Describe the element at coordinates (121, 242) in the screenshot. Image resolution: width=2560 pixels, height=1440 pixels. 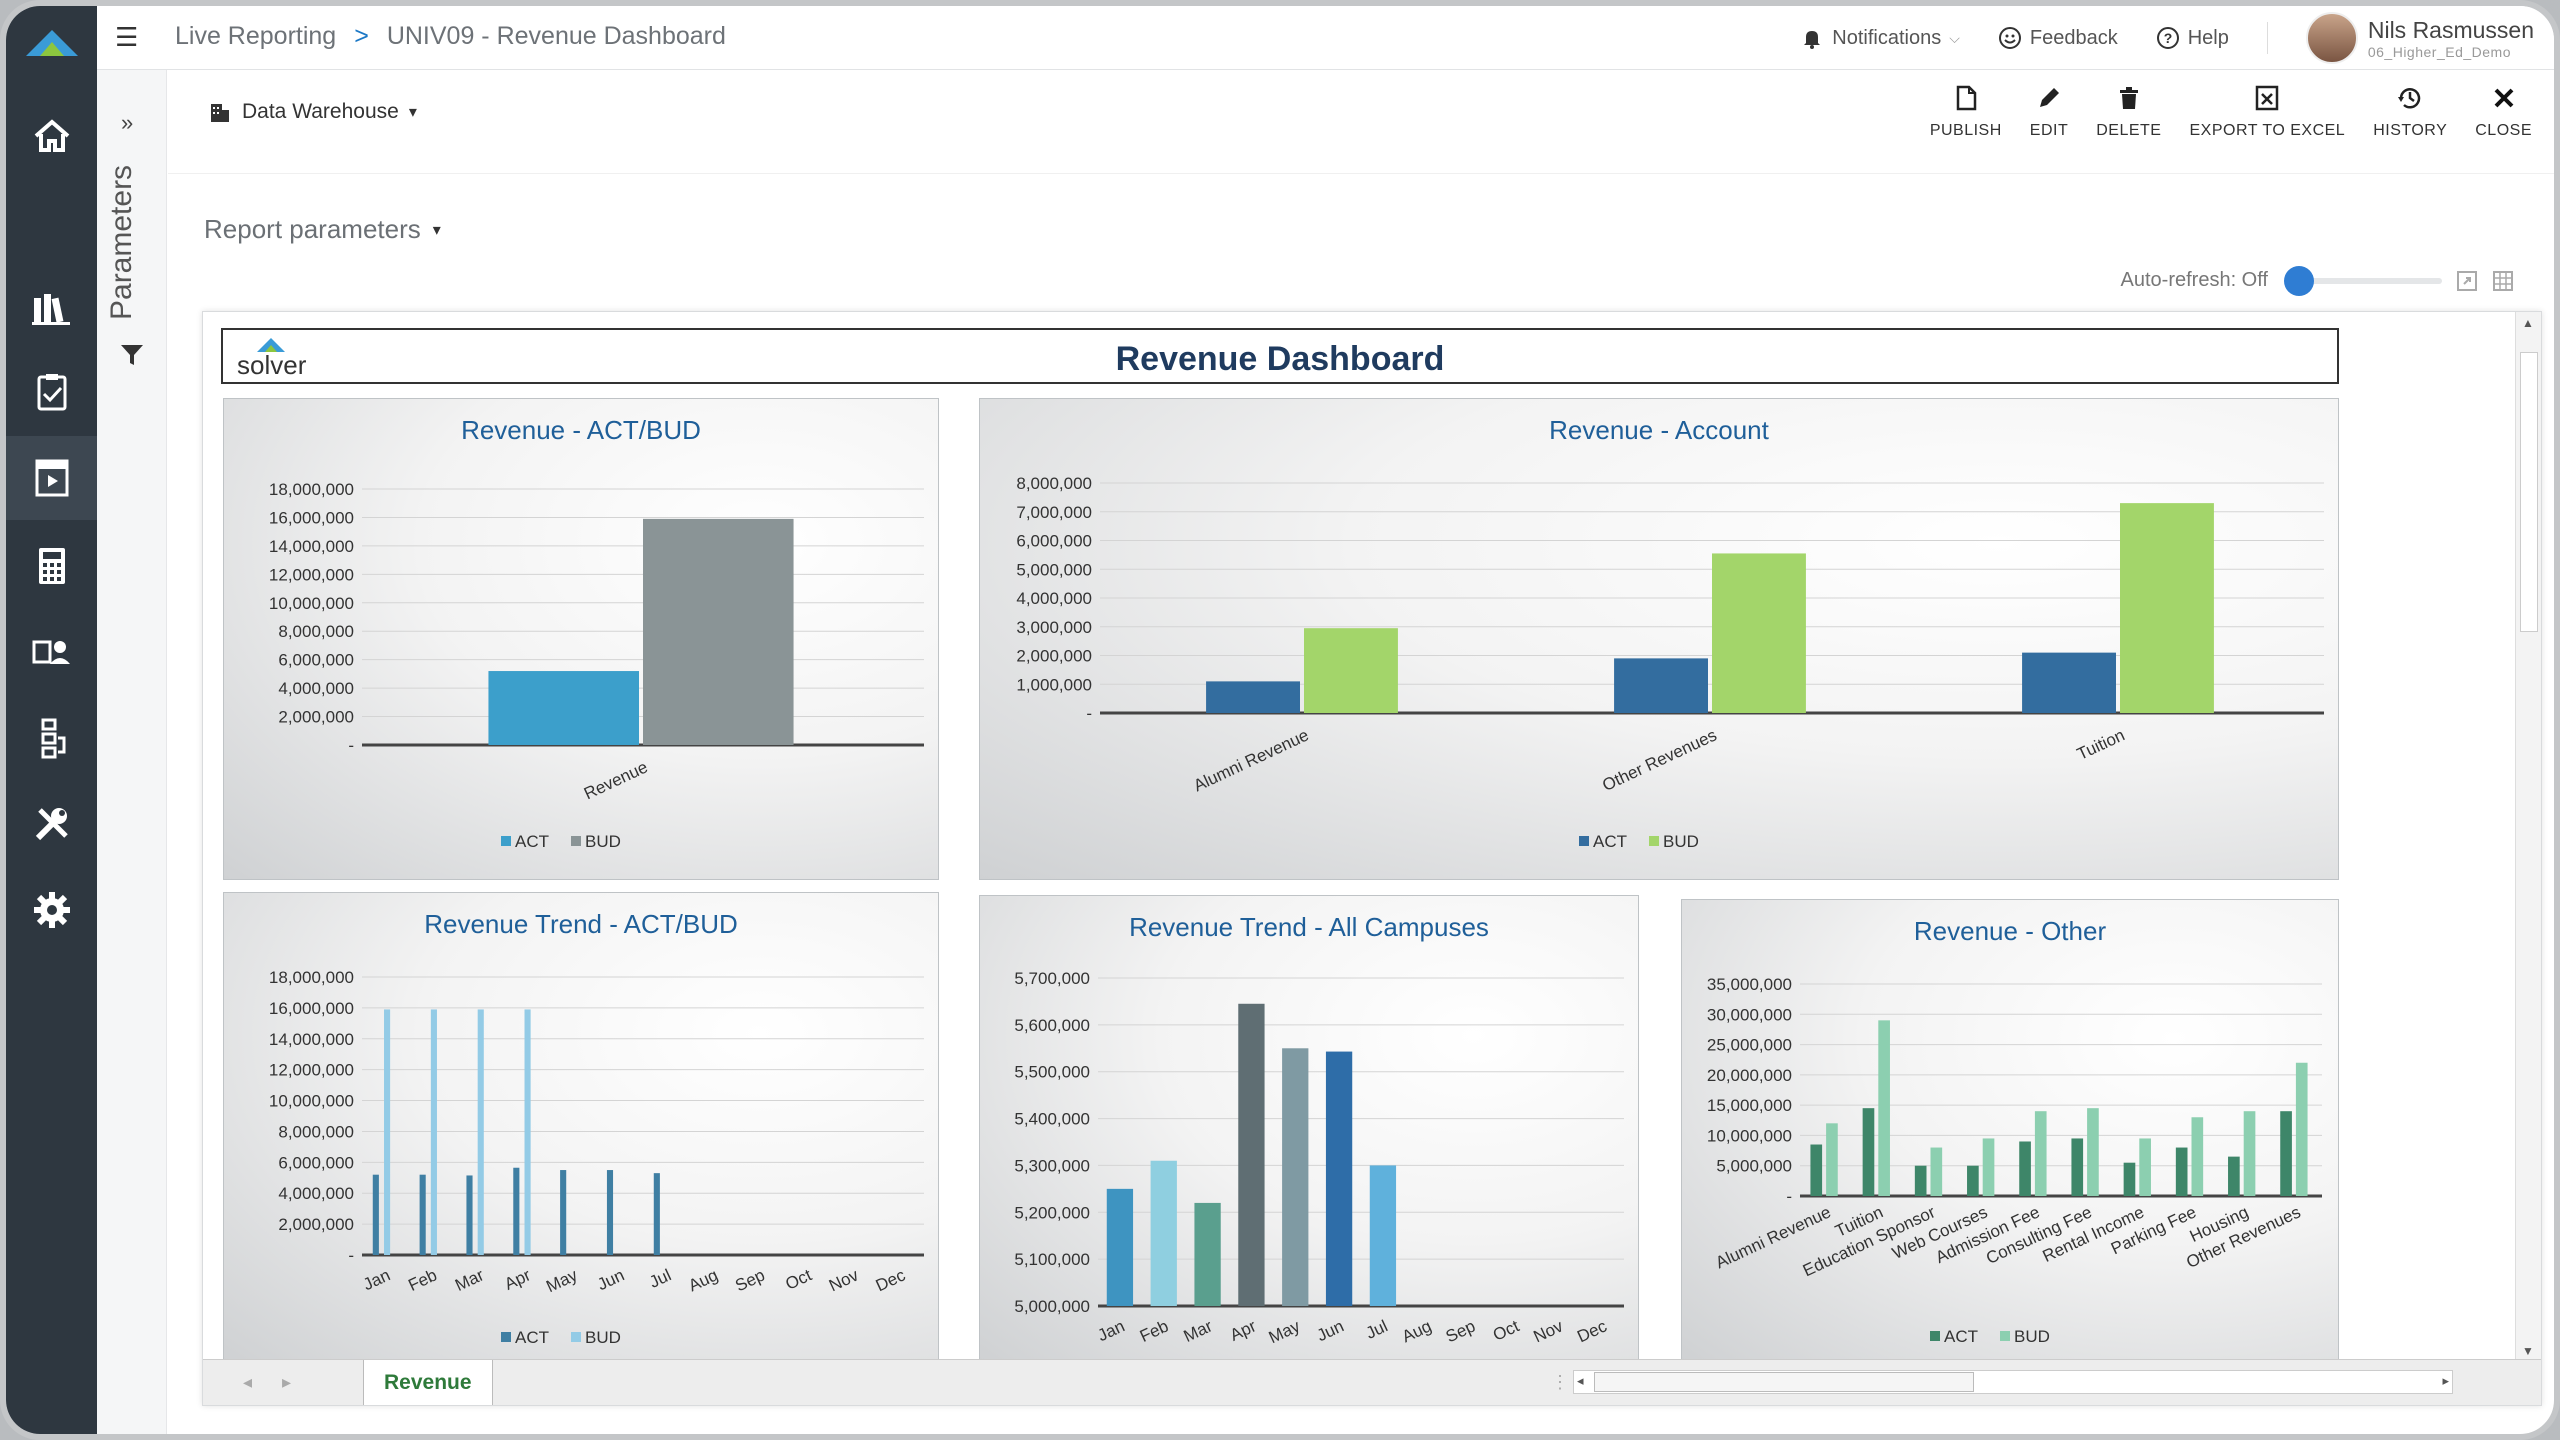
I see `parameters-label: Parameters` at that location.